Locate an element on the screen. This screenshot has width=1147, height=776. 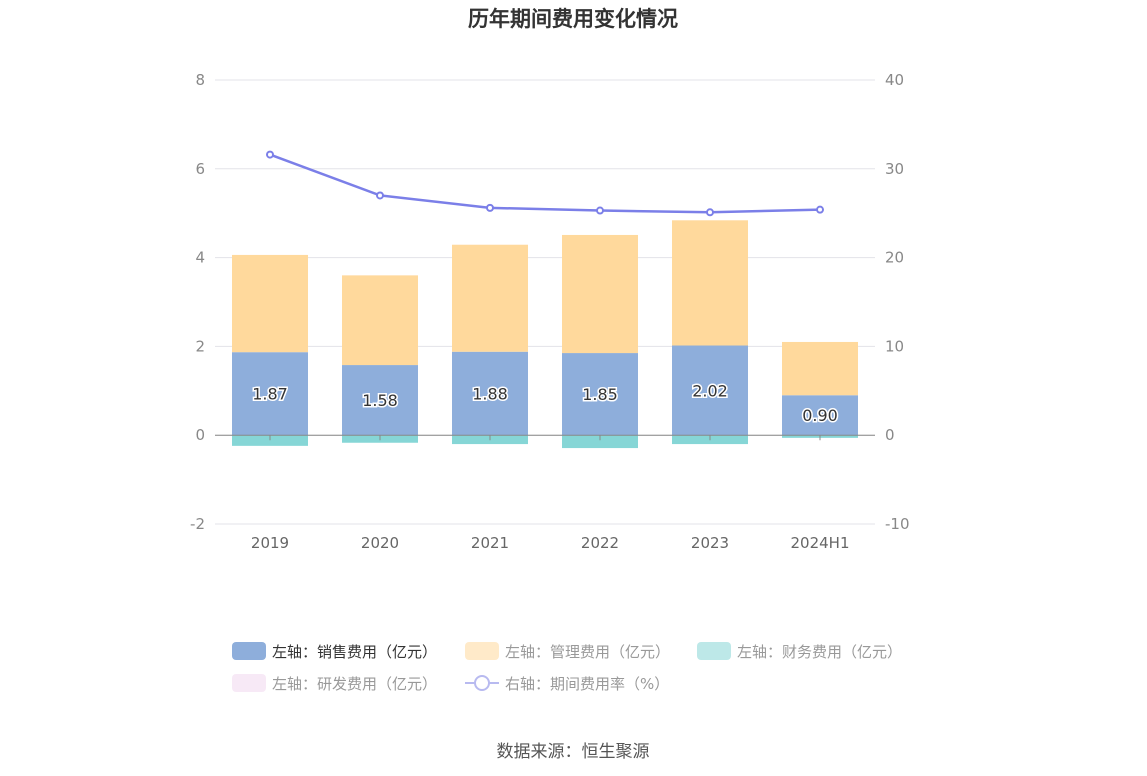
legend-label: 左轴：管理费用（亿元） is located at coordinates (587, 652).